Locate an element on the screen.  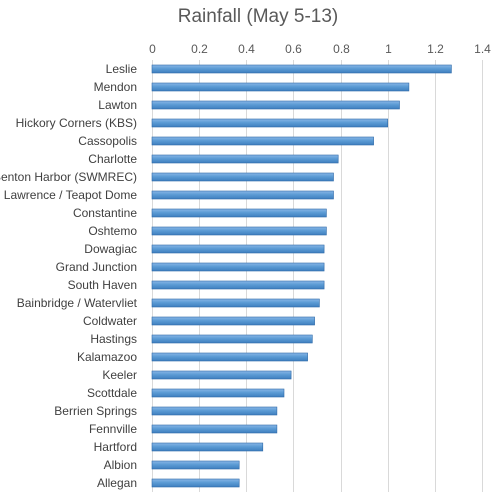
category-label: South Haven is located at coordinates (102, 285).